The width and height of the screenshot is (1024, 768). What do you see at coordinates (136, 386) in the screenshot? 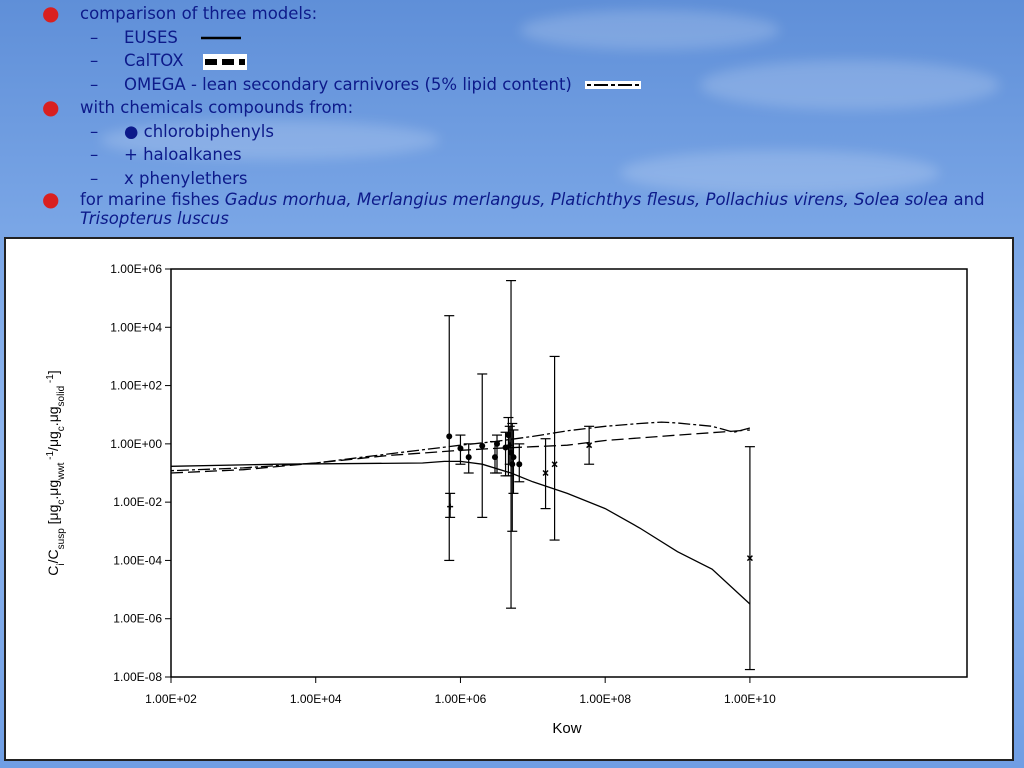
I see `y-tick-label: 1.00E+02` at bounding box center [136, 386].